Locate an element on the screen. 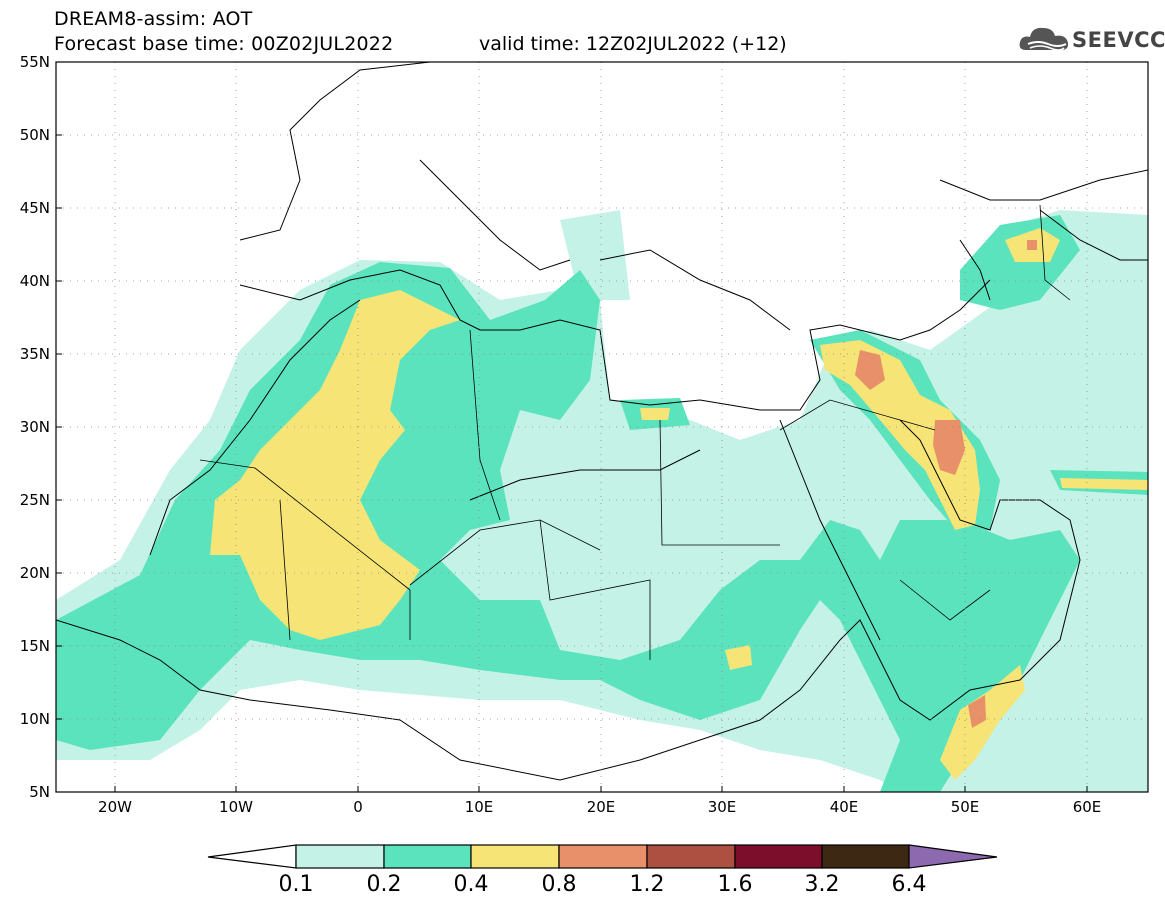  lat-label: 5N is located at coordinates (39, 792).